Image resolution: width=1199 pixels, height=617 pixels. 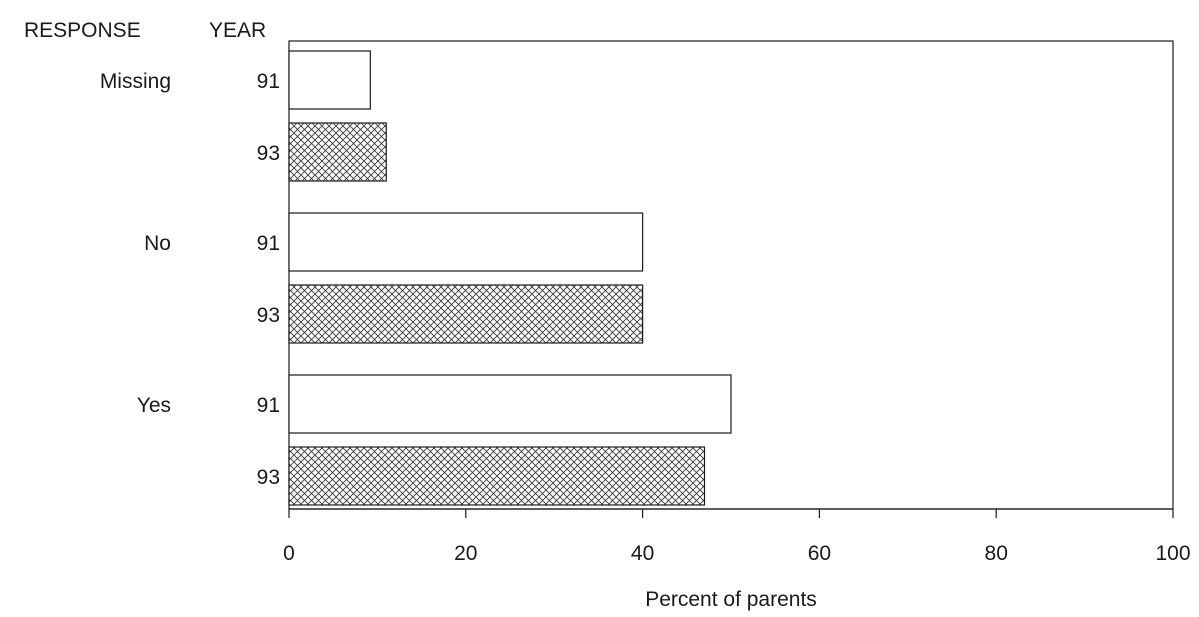 What do you see at coordinates (268, 477) in the screenshot?
I see `year-label-yes-93: 93` at bounding box center [268, 477].